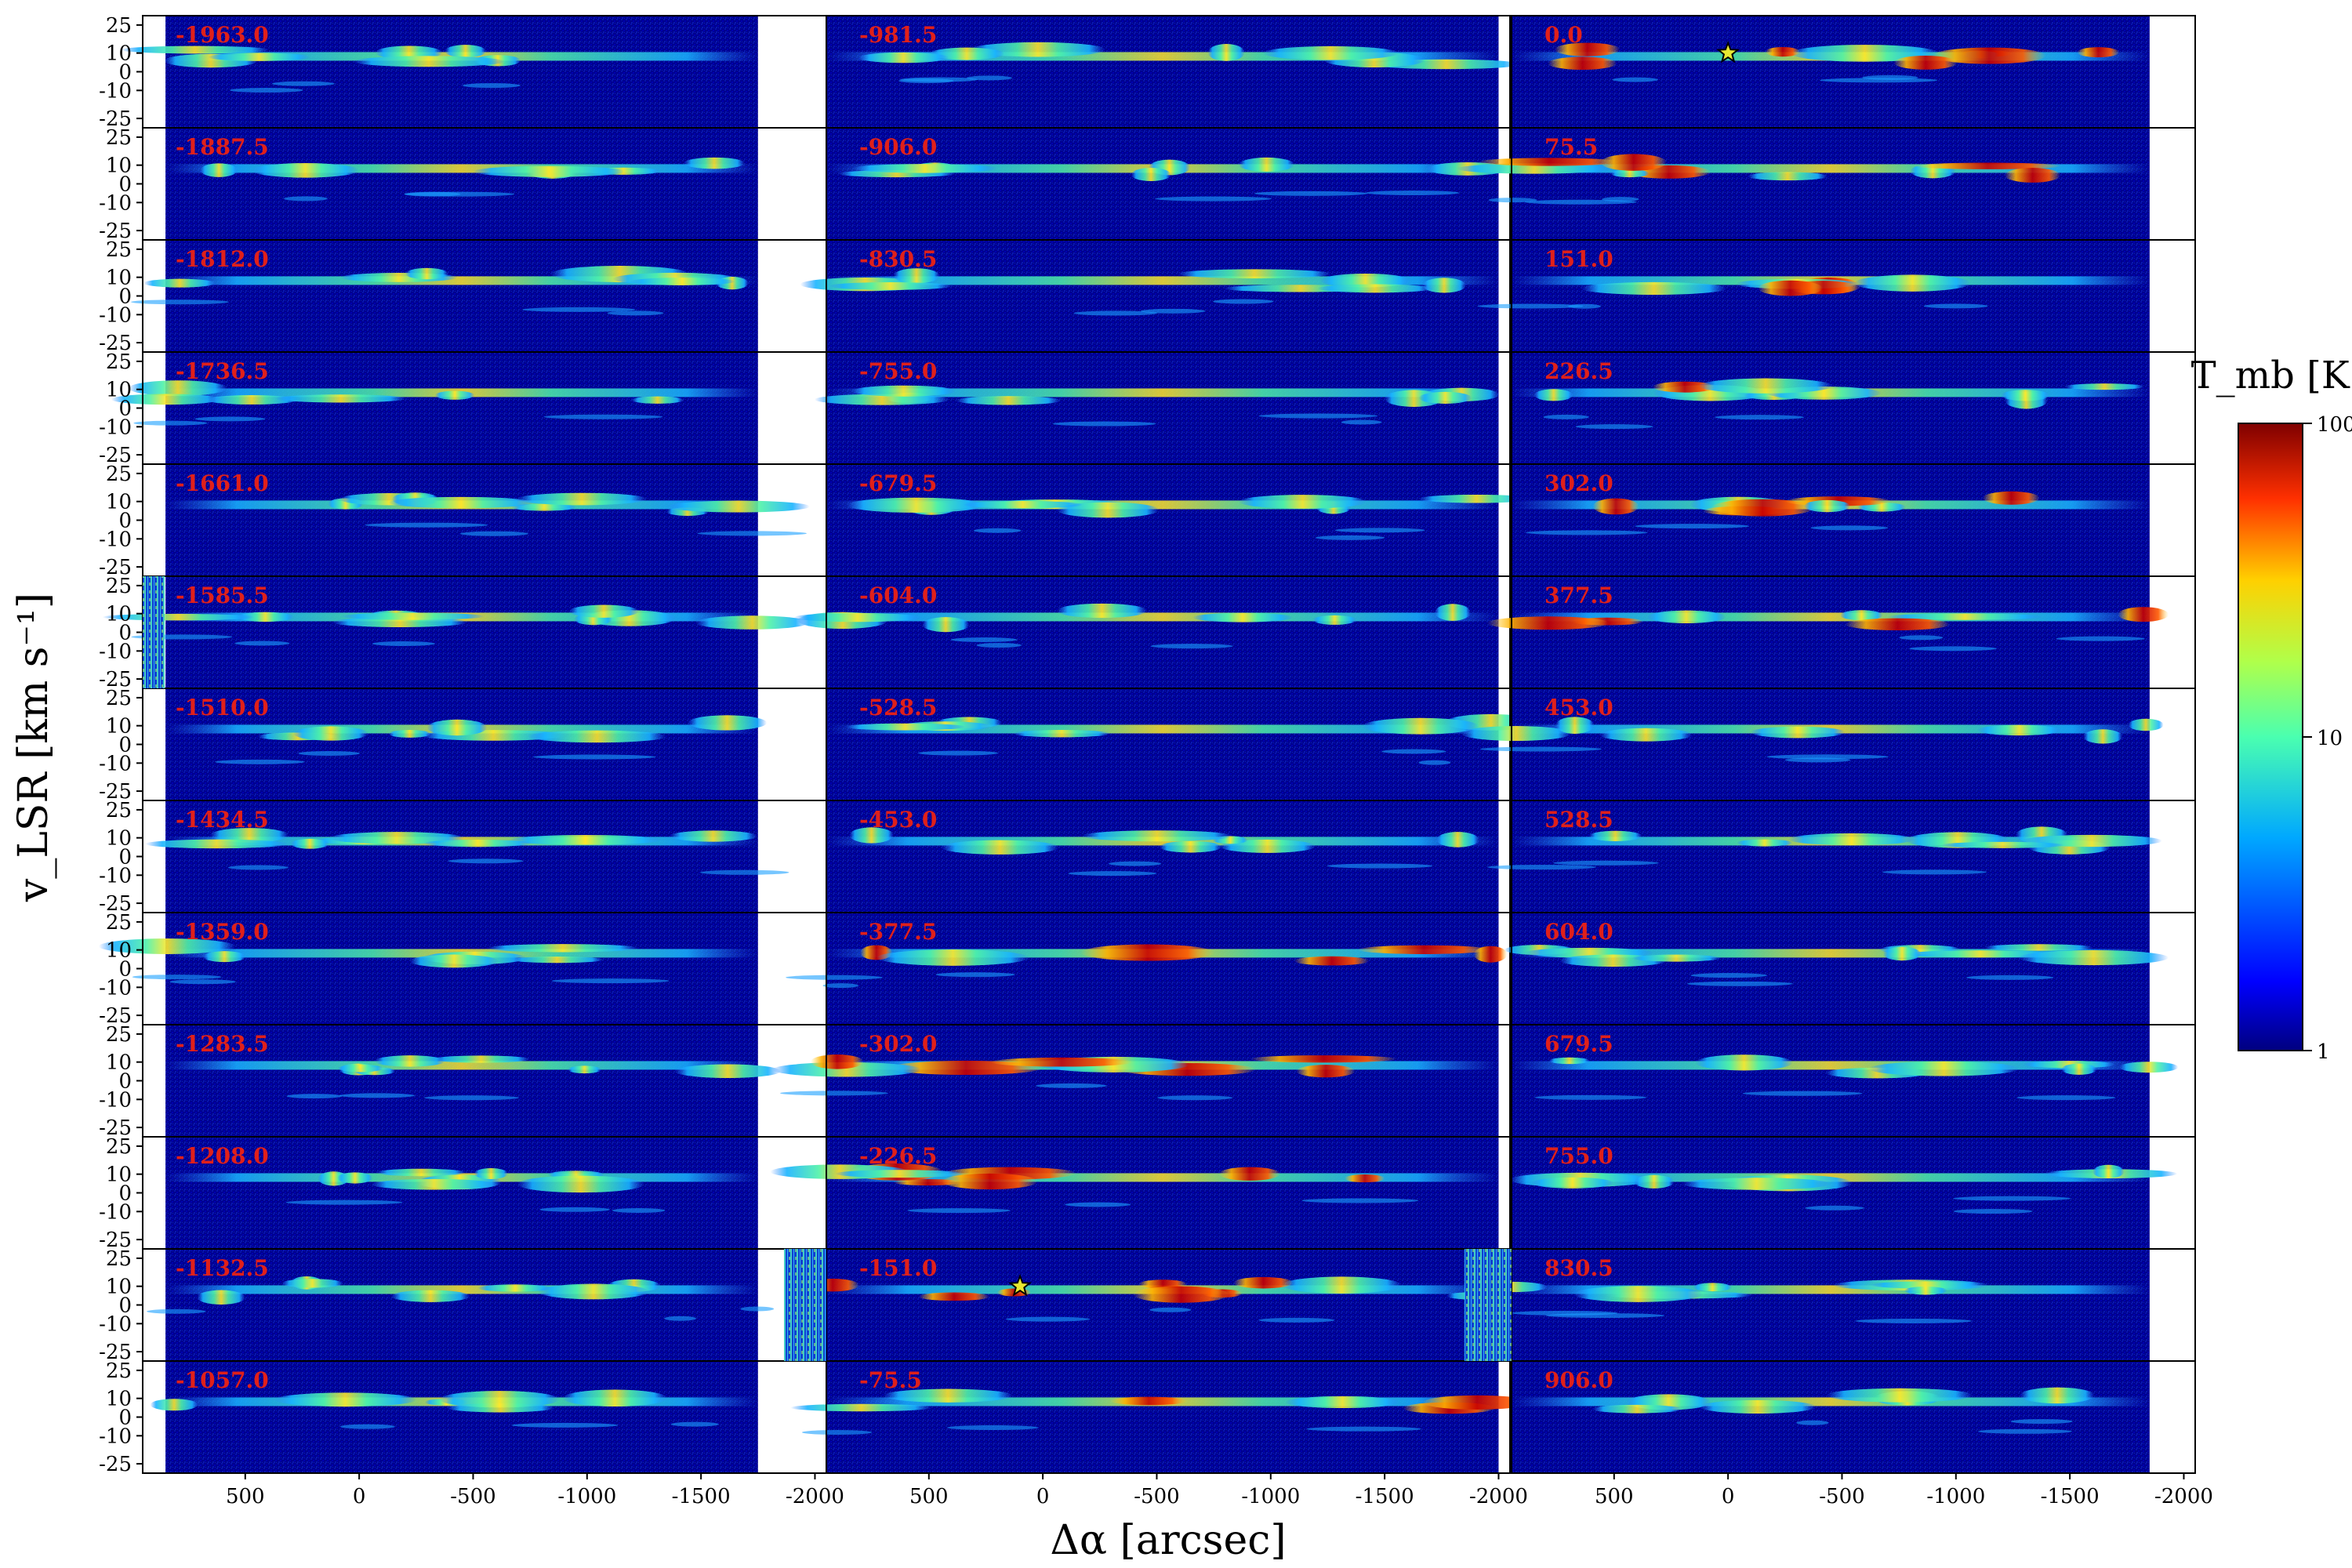 The image size is (2352, 1568). What do you see at coordinates (115, 651) in the screenshot?
I see `y-tick-label: -10` at bounding box center [115, 651].